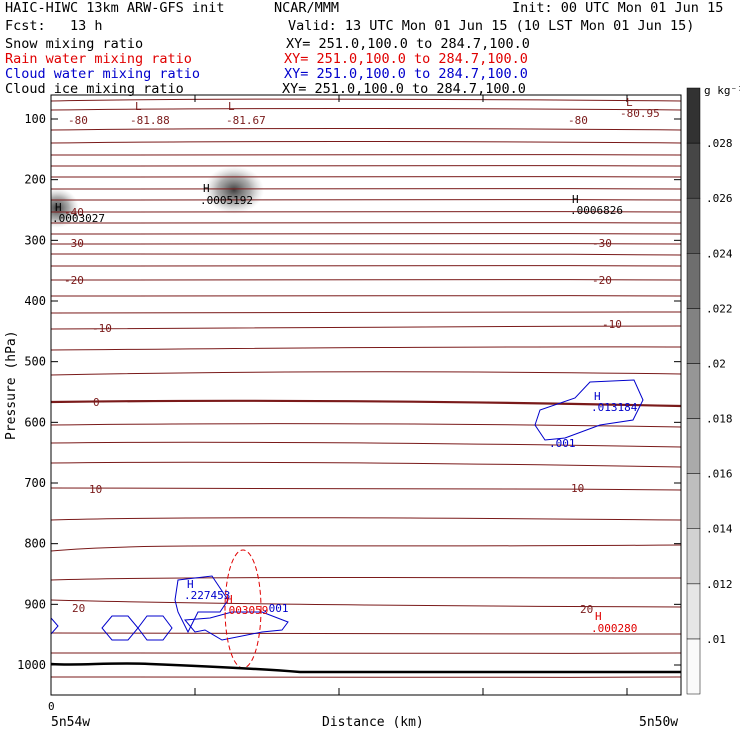 Image resolution: width=740 pixels, height=740 pixels. What do you see at coordinates (35, 119) in the screenshot?
I see `y-tick-label: 100` at bounding box center [35, 119].